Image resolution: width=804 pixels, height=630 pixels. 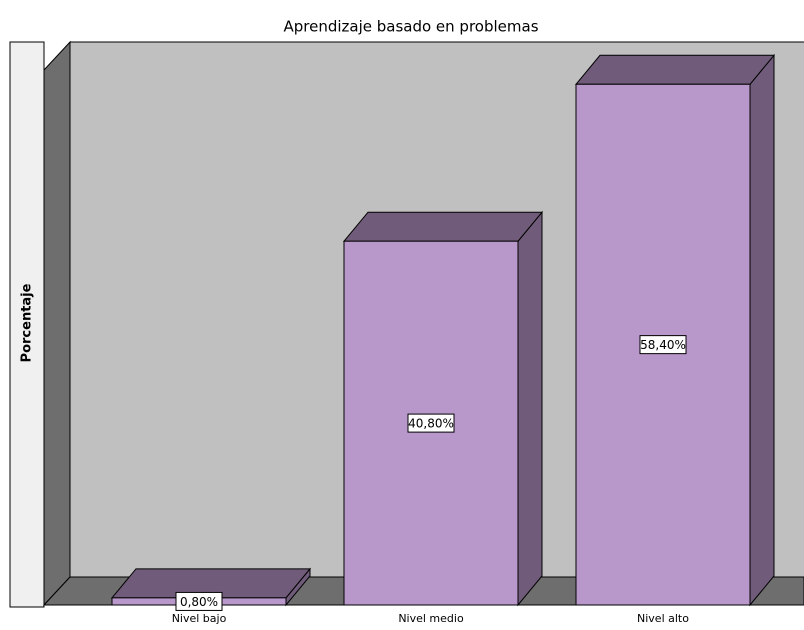 I want to click on x-tick-label: Nivel medio, so click(x=431, y=618).